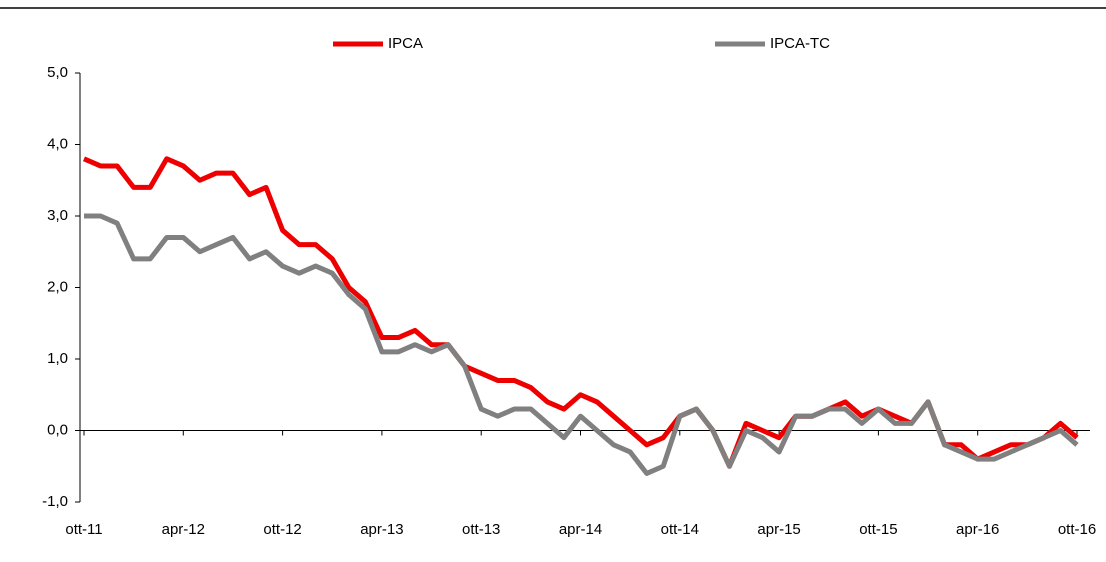  Describe the element at coordinates (680, 529) in the screenshot. I see `x-tick-label: ott-14` at that location.